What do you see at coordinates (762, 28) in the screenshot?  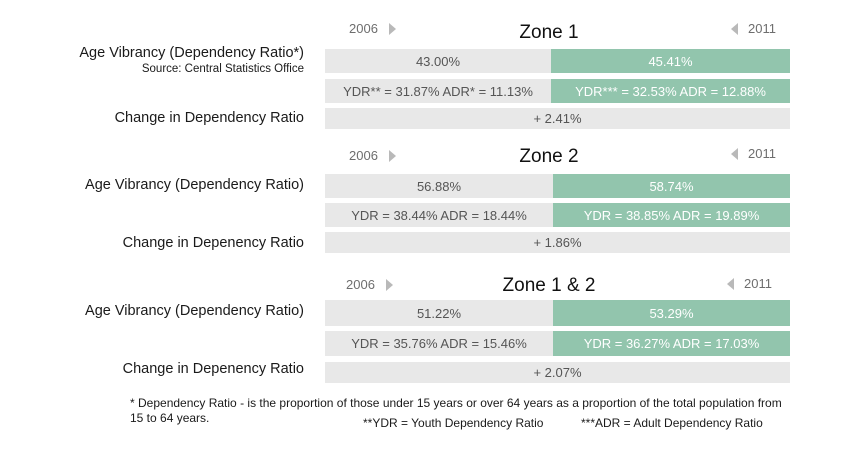 I see `zone-1-year-2011: 2011` at bounding box center [762, 28].